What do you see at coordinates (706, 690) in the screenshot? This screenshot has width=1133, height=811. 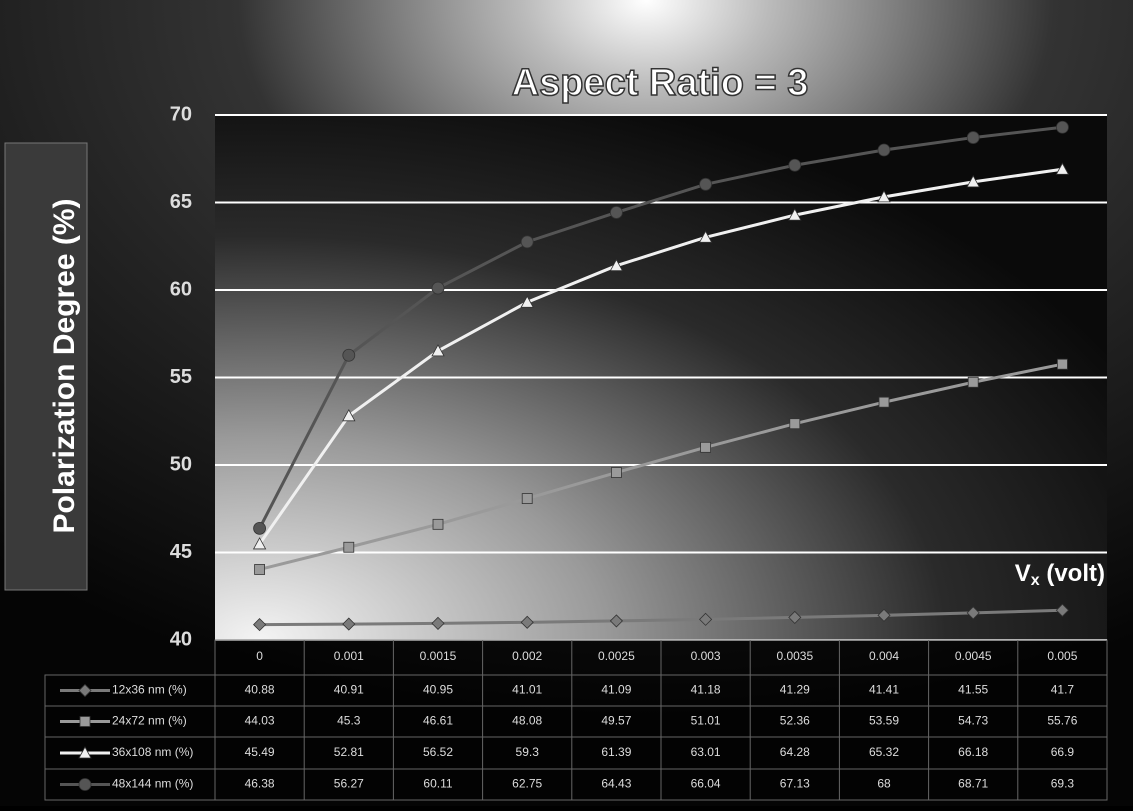 I see `table-value: 41.18` at bounding box center [706, 690].